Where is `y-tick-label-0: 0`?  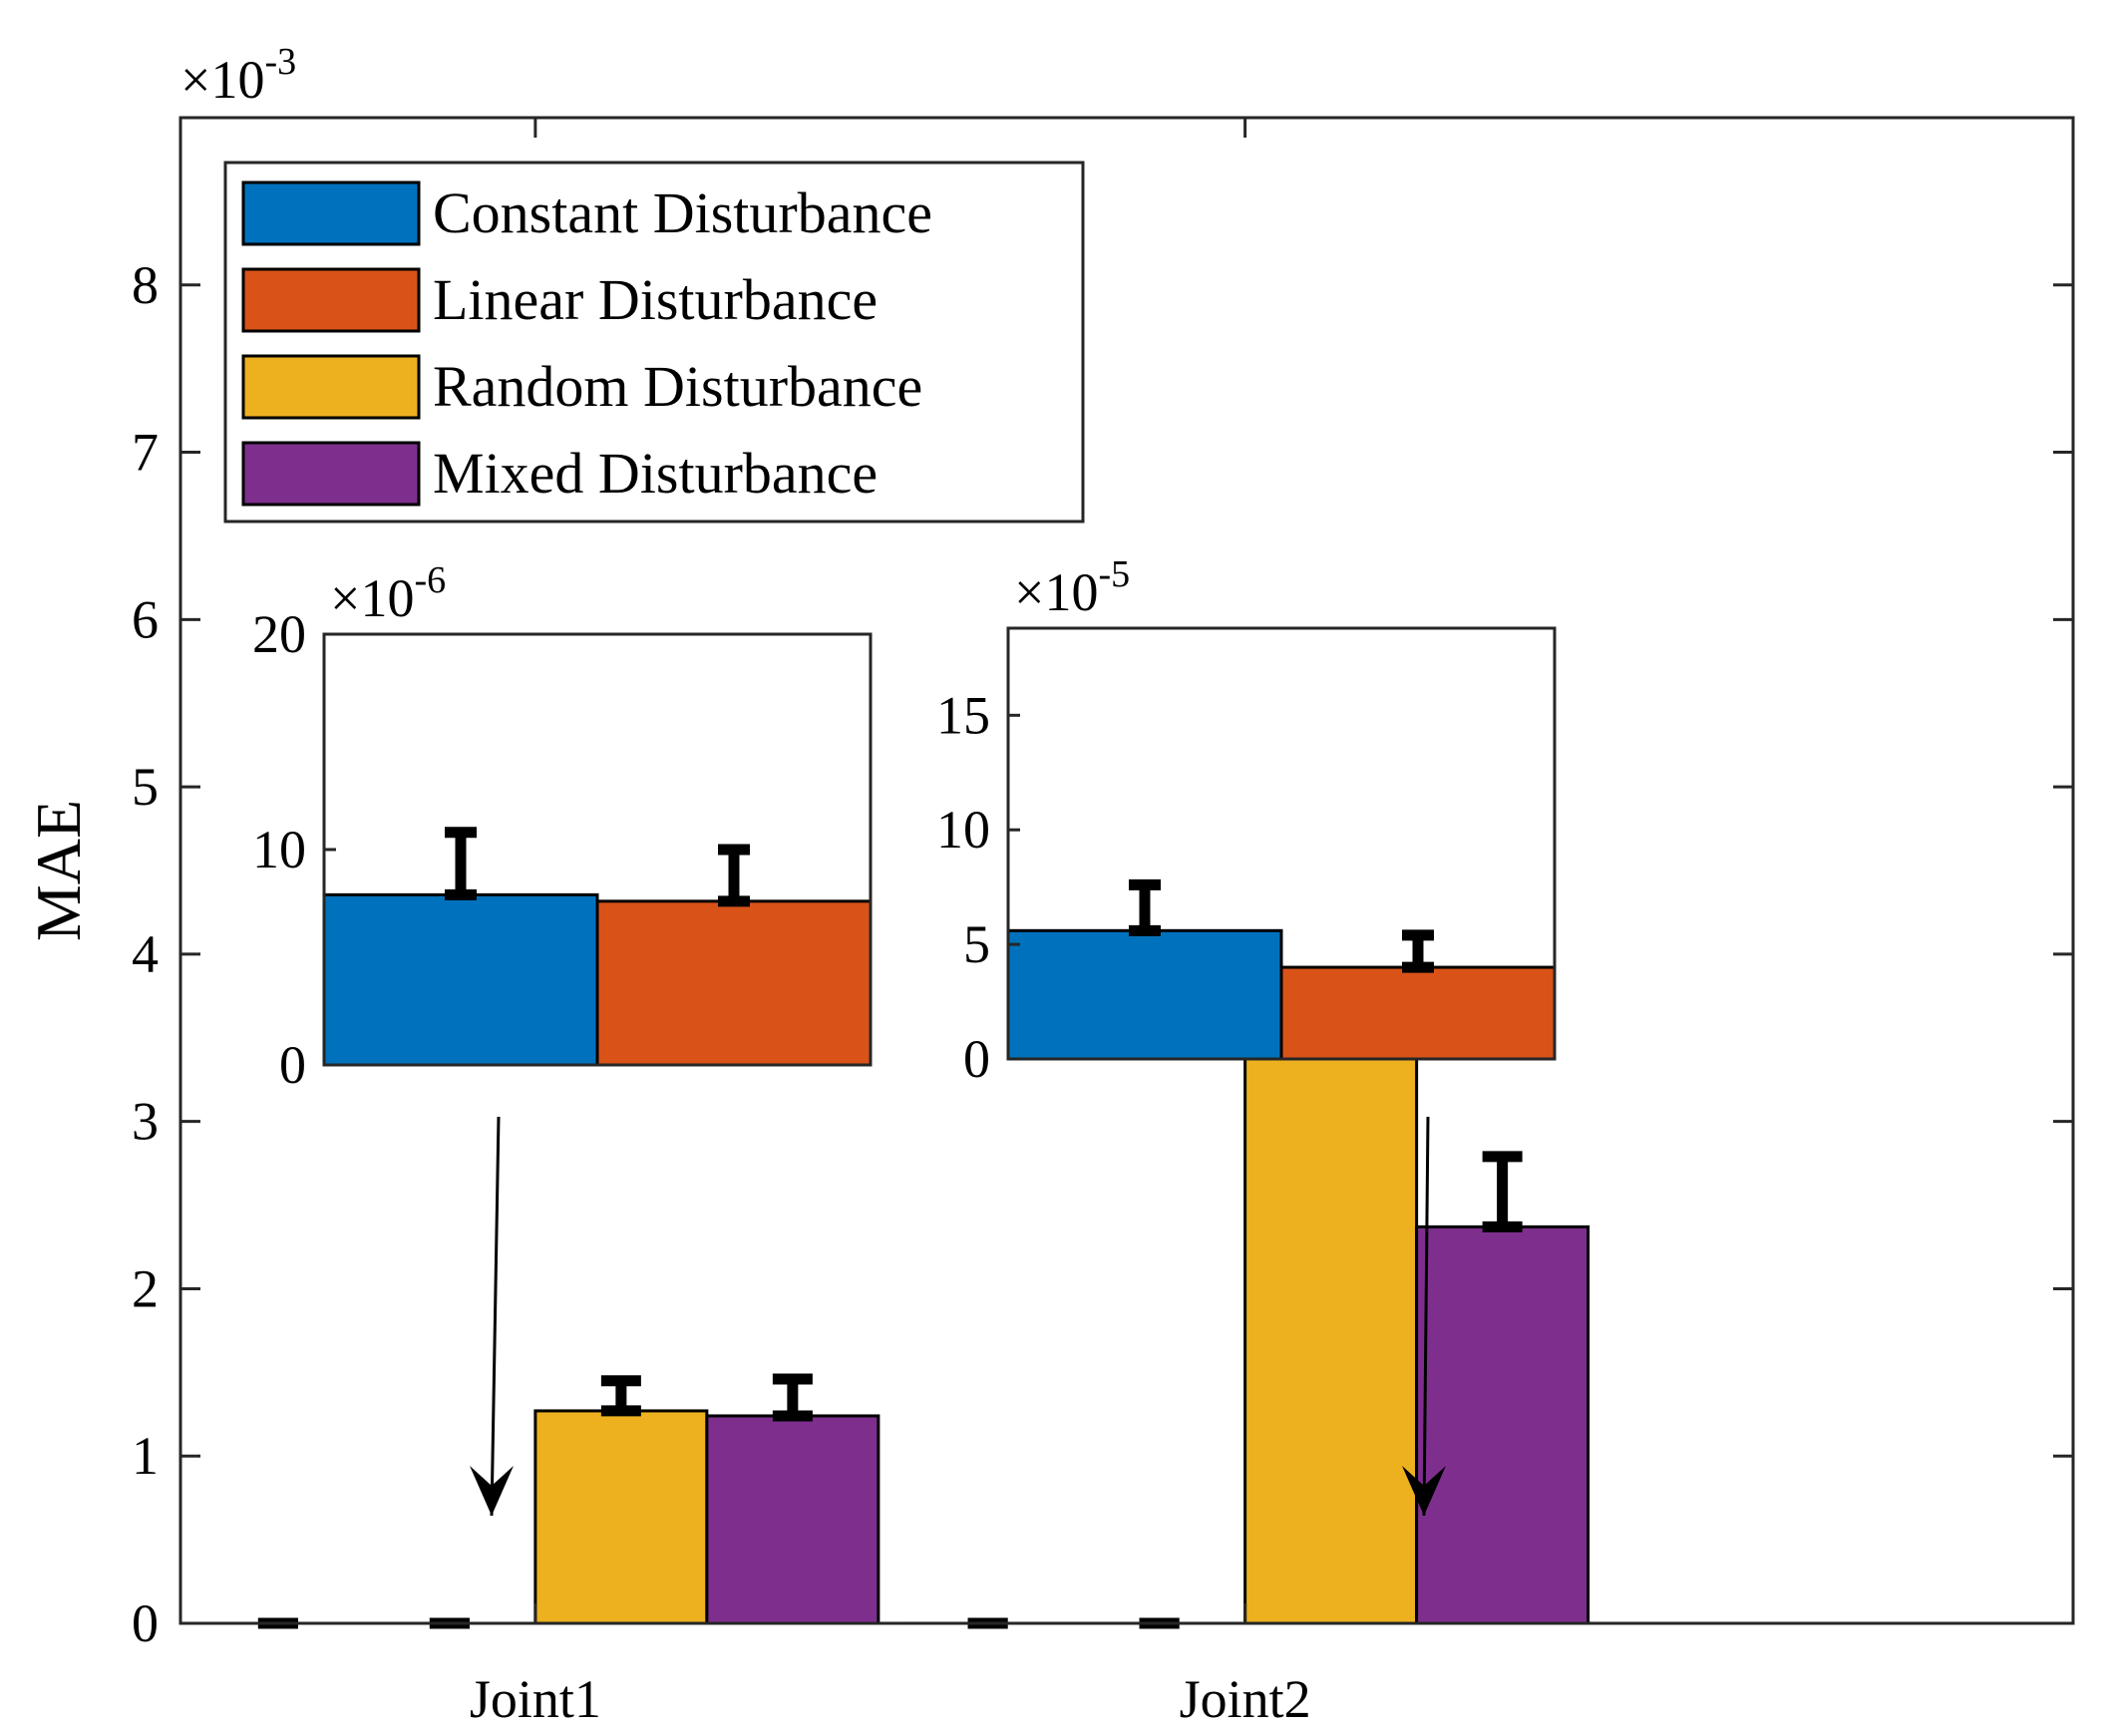
y-tick-label-0: 0 is located at coordinates (145, 1623).